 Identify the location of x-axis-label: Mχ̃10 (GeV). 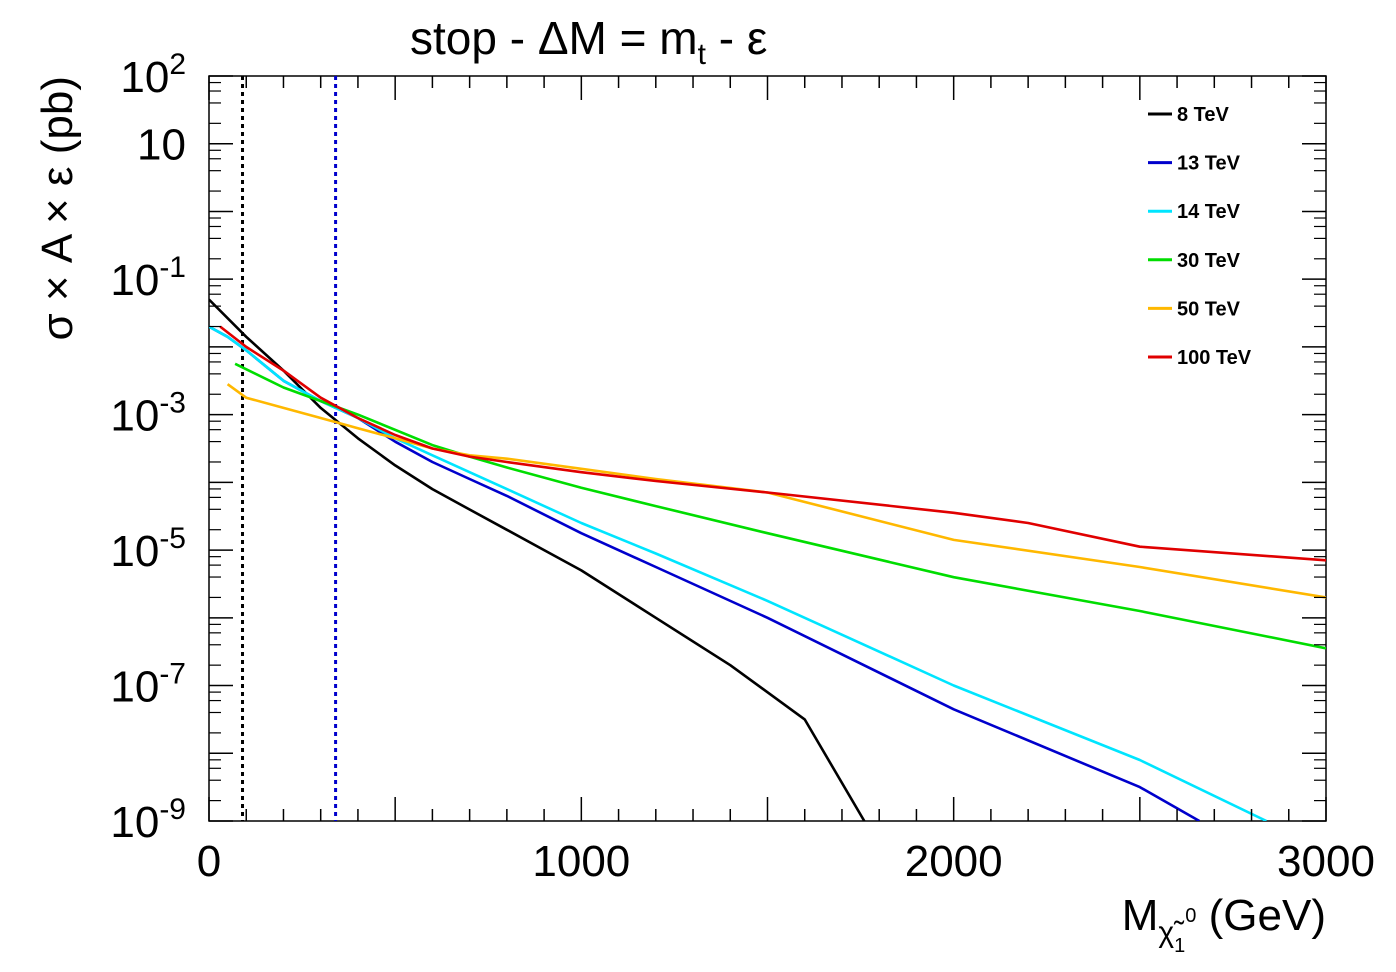
(1224, 924).